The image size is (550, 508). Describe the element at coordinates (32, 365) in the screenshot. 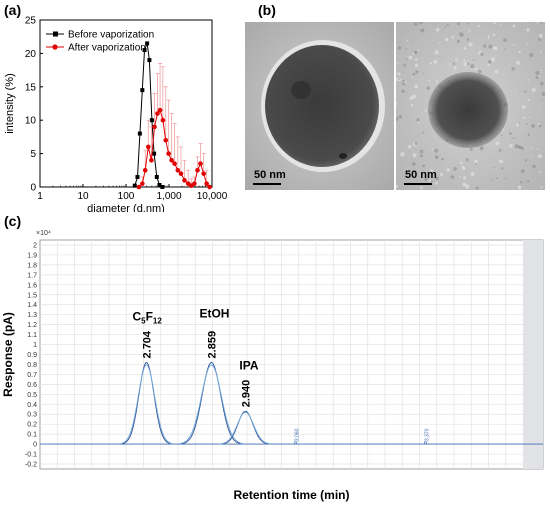

I see `y-tick-label-c: 0.8` at that location.